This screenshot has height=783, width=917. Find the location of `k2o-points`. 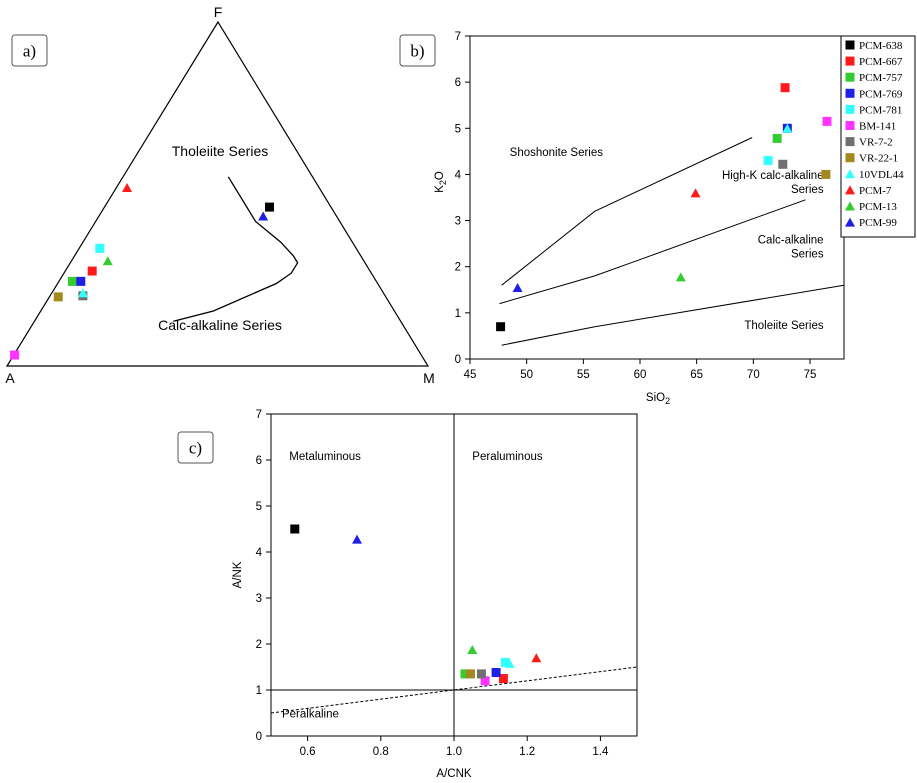

k2o-points is located at coordinates (664, 207).